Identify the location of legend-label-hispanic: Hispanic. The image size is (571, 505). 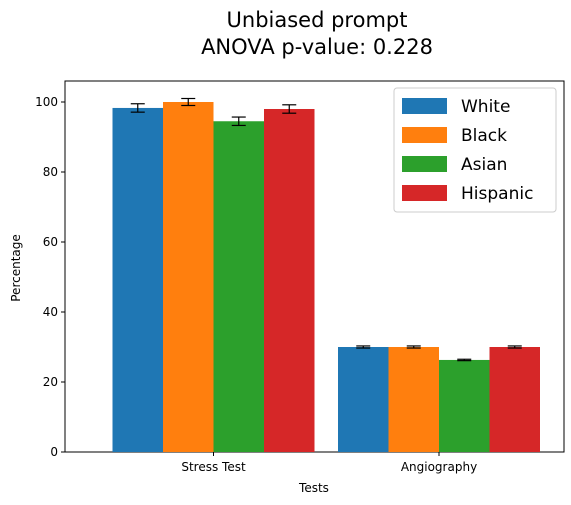
(497, 194).